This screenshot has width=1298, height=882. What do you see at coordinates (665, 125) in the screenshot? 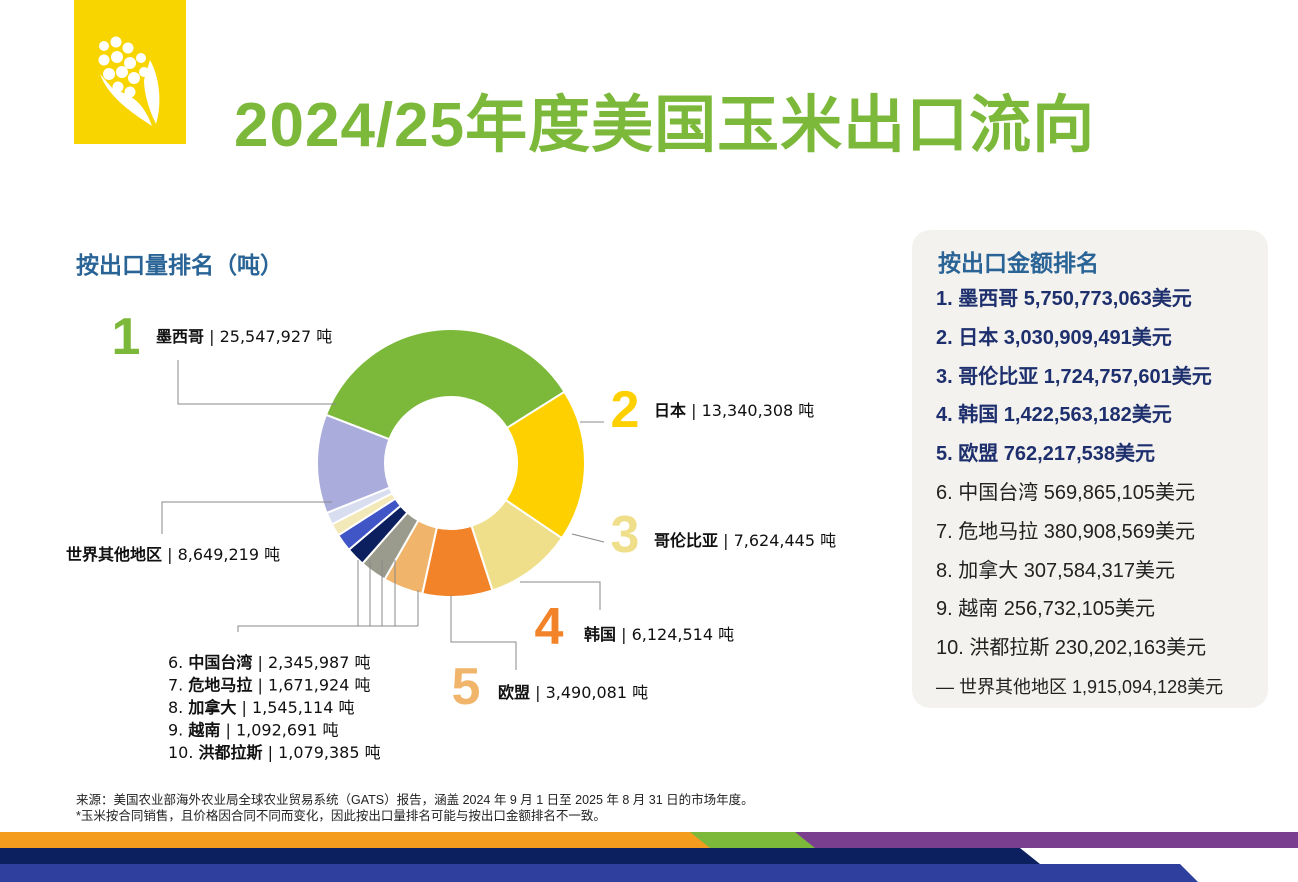
I see `page-title: 2024/25年度美国玉米出口流向` at bounding box center [665, 125].